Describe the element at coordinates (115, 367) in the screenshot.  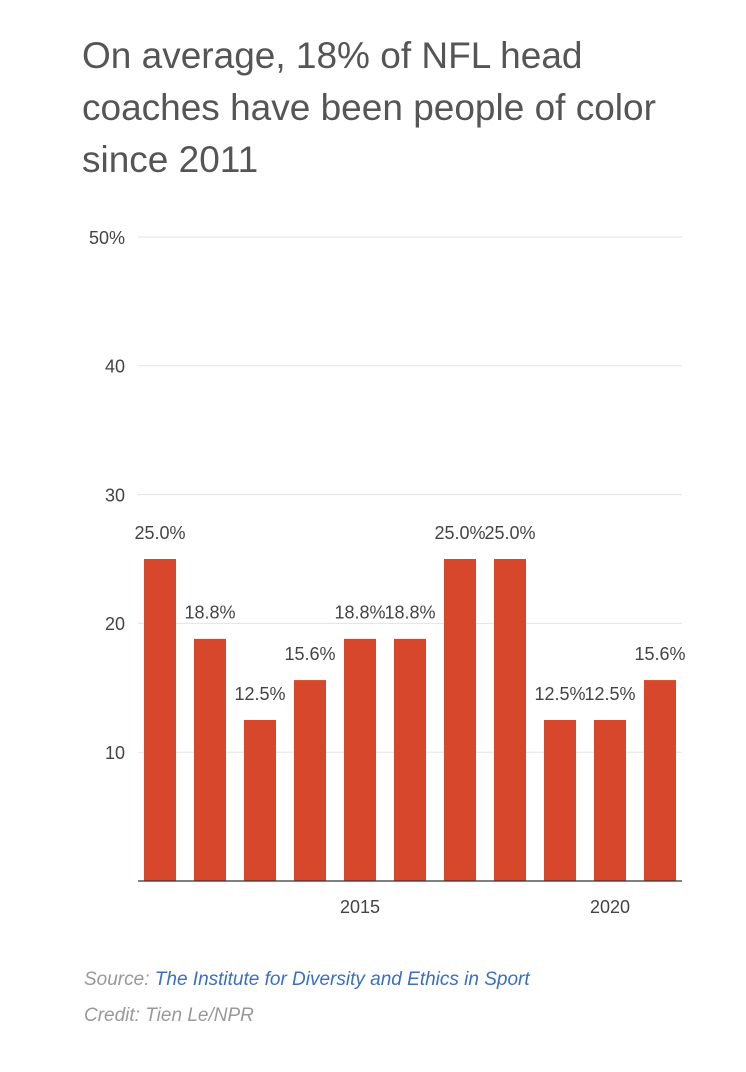
I see `y-tick-label: 40` at that location.